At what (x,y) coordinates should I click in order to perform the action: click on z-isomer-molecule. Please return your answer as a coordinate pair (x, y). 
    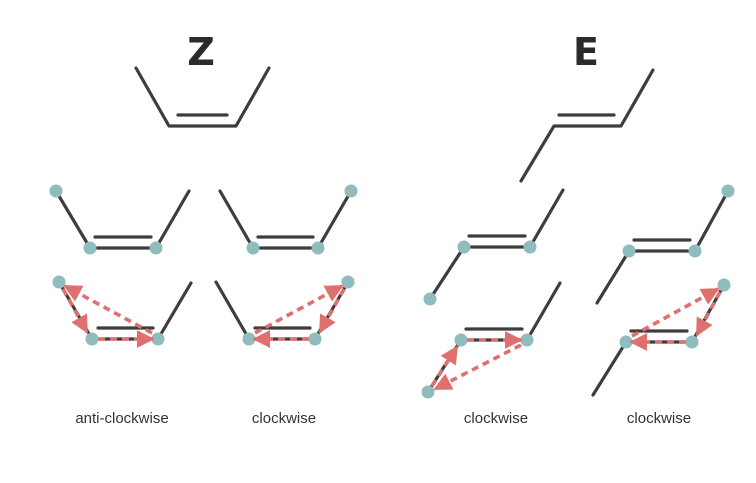
    Looking at the image, I should click on (202, 97).